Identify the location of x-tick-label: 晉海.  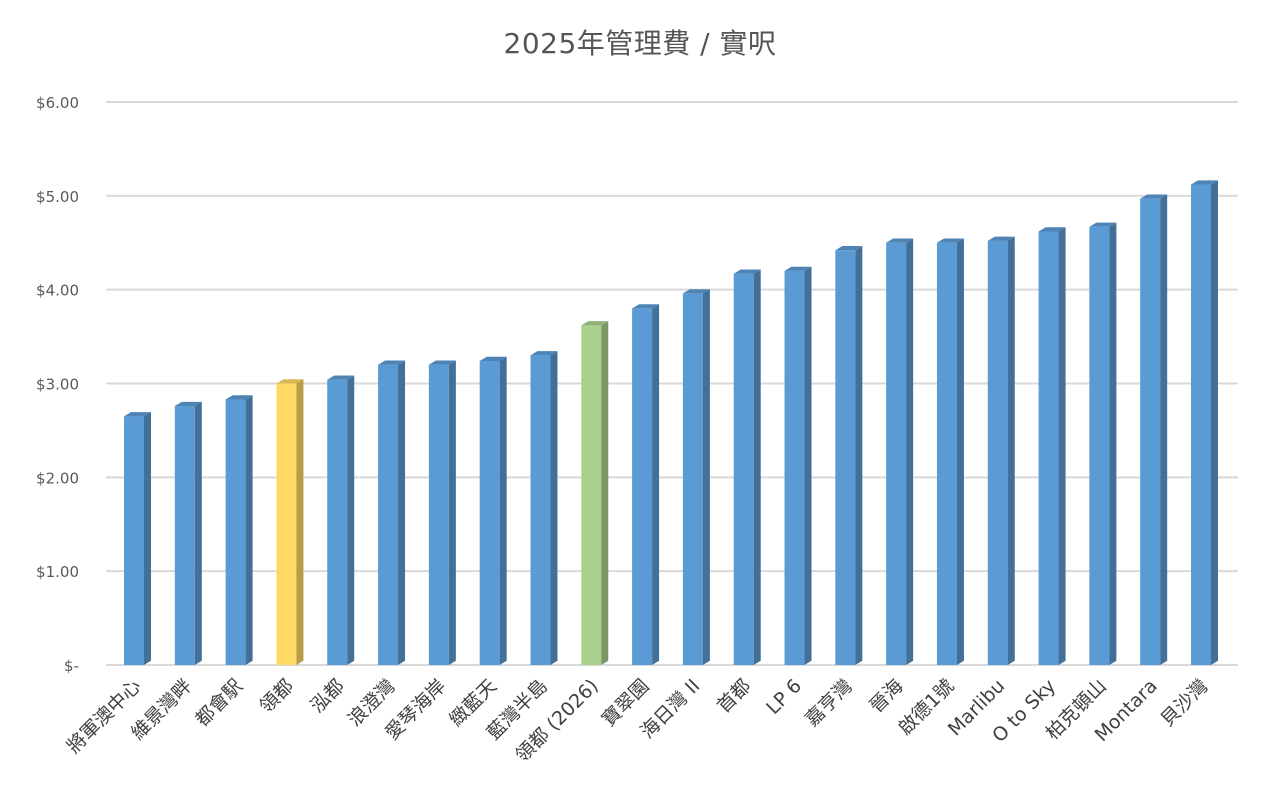
(886, 696).